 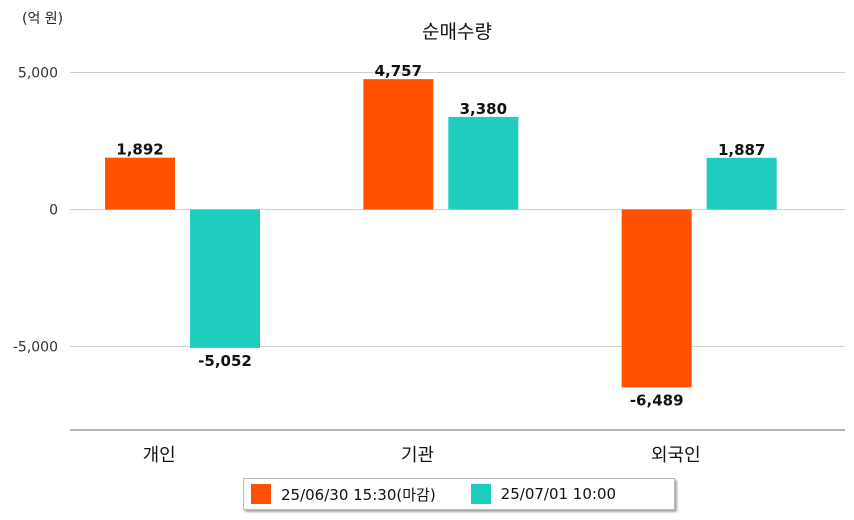 I want to click on y-axis-ticks: 5,000 0 -5,000, so click(x=35, y=211).